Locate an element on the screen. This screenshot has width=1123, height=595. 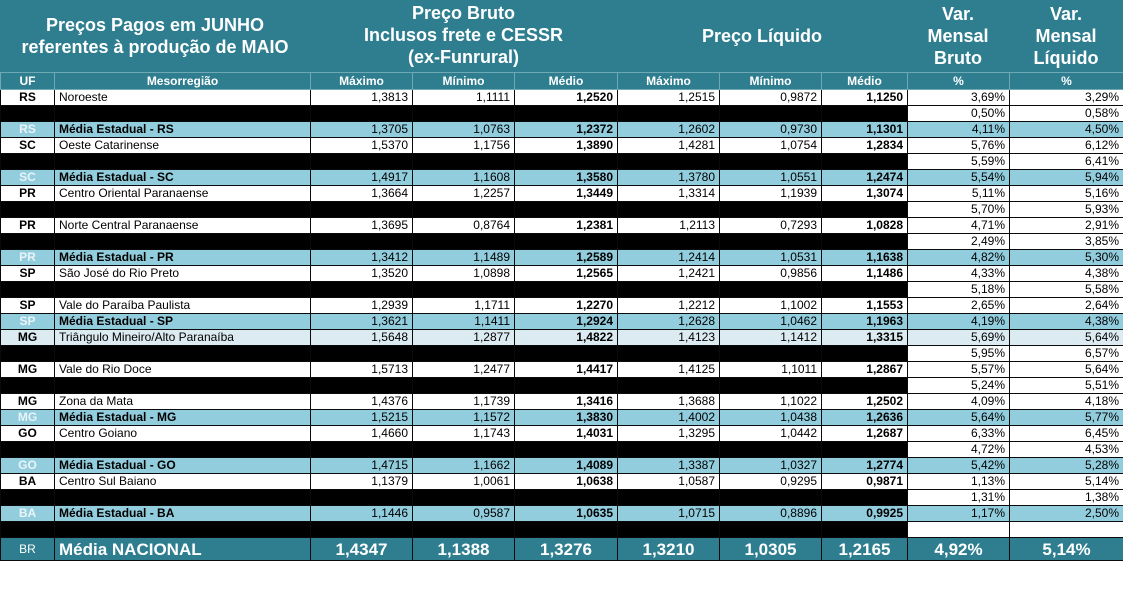
cell-gross-avg: 1,4822 is located at coordinates (566, 337).